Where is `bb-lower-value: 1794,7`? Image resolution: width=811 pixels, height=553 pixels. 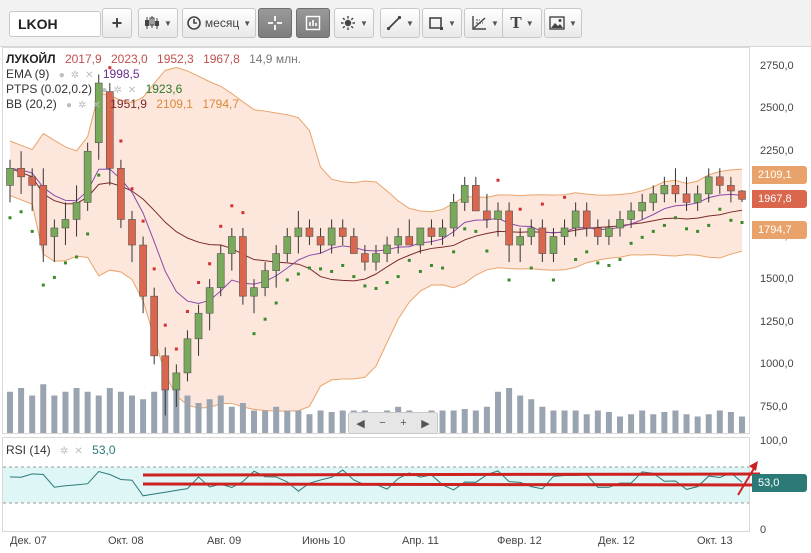 bb-lower-value: 1794,7 is located at coordinates (221, 104).